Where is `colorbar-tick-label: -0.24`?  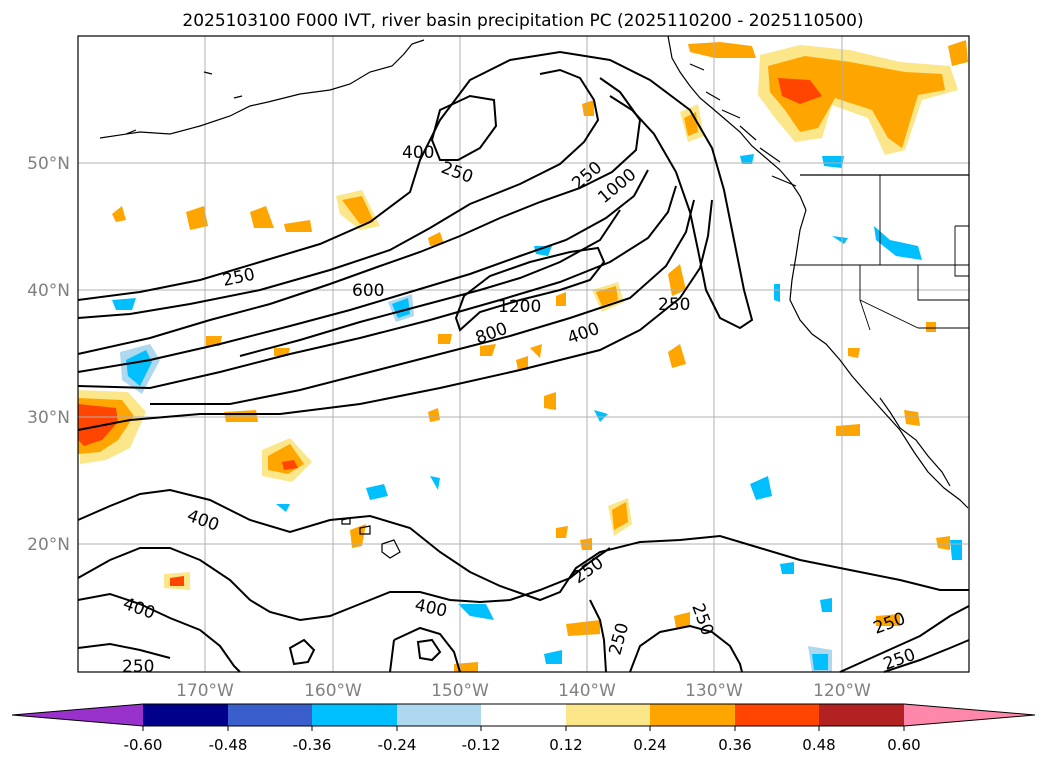 colorbar-tick-label: -0.24 is located at coordinates (397, 745).